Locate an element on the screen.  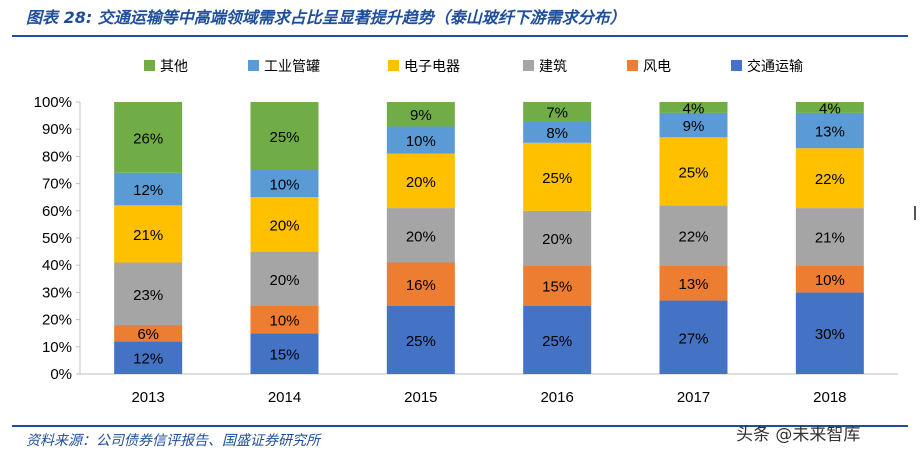
x-tick-label: 2014 is located at coordinates (284, 397).